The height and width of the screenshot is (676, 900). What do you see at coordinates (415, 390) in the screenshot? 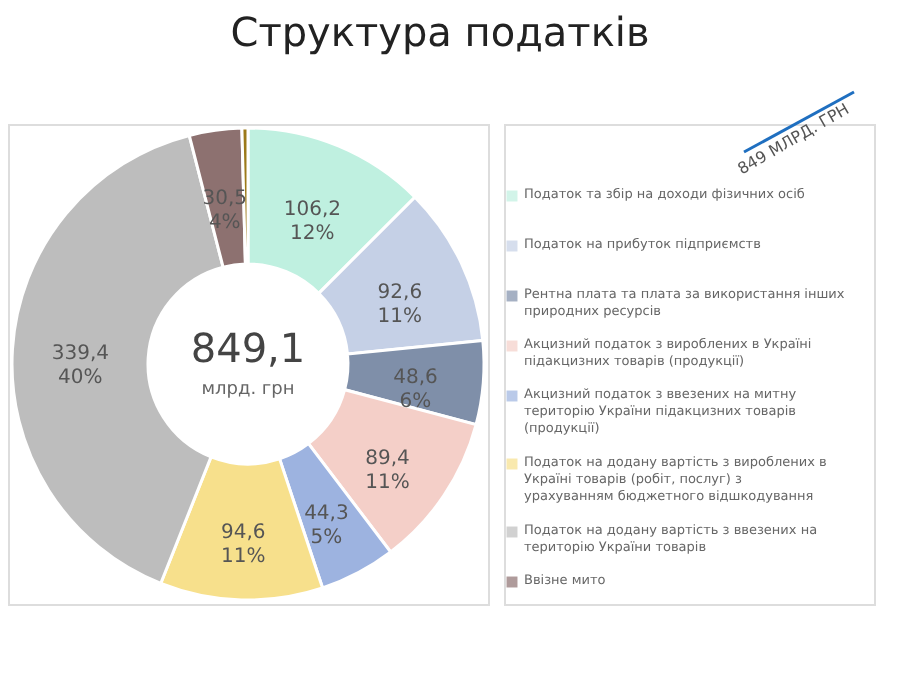
I see `data-label: 48,6 6%` at bounding box center [415, 390].